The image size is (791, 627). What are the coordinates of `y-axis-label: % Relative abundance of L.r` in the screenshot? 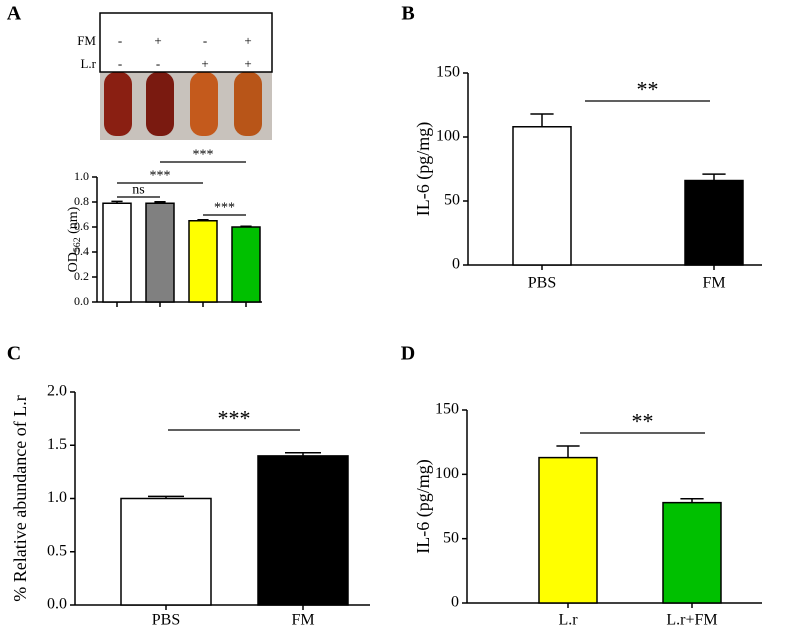 It's located at (20, 498).